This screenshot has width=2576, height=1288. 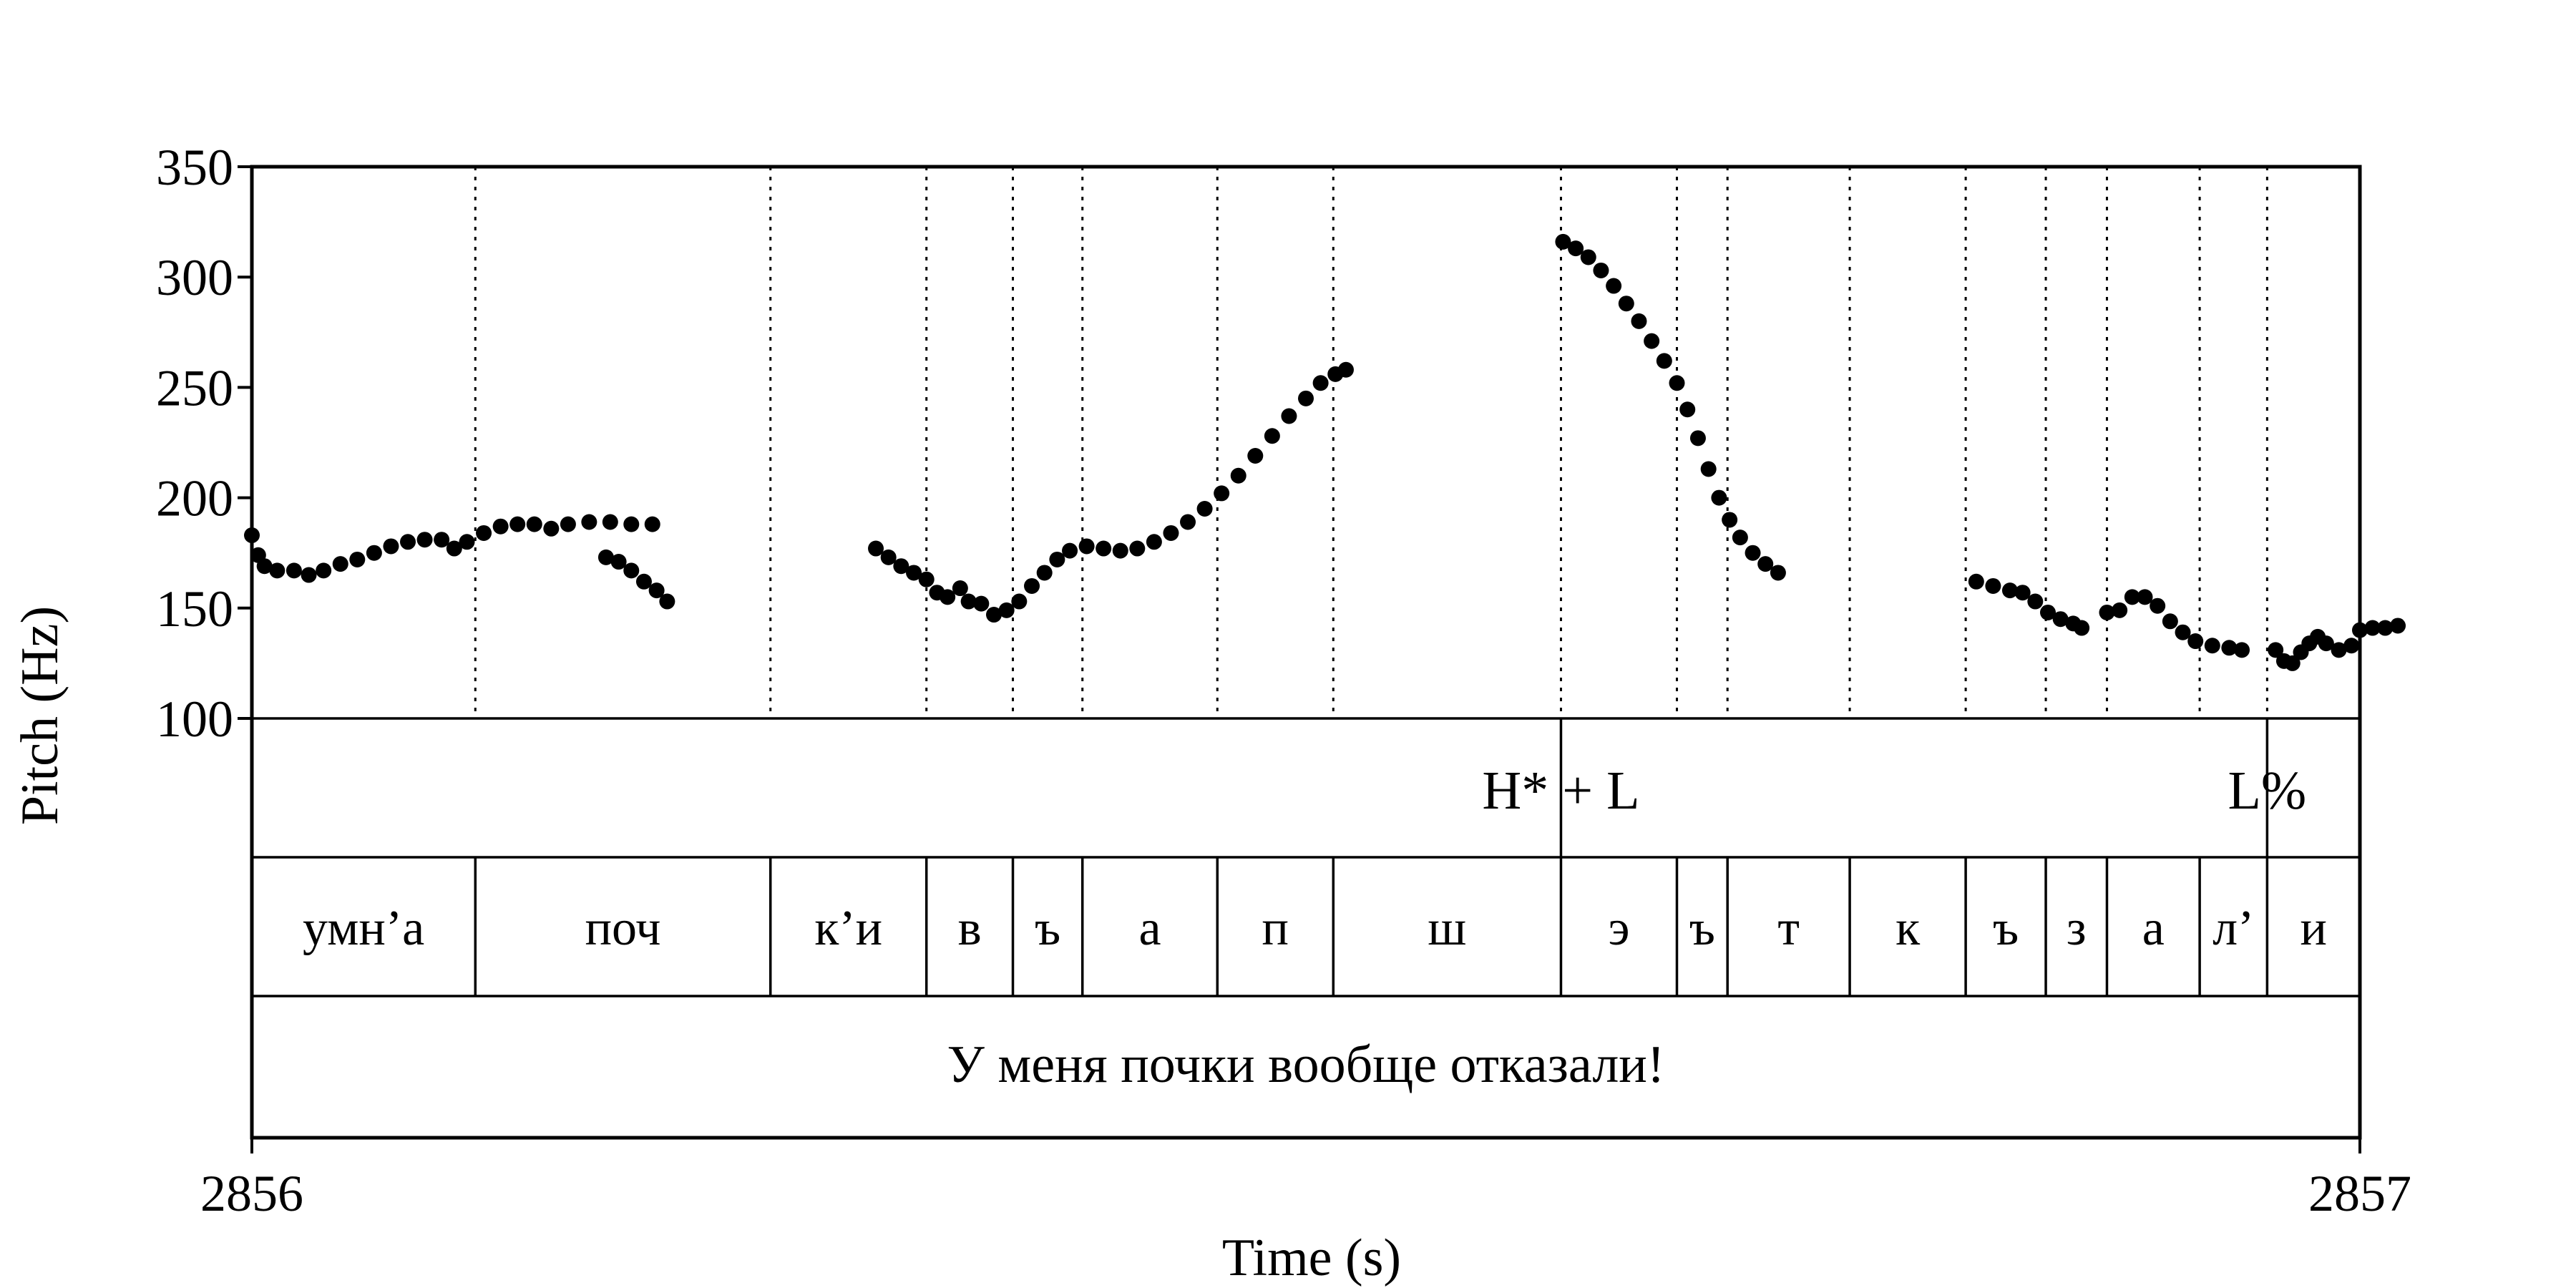 I want to click on y-tick-label: 300, so click(x=194, y=277).